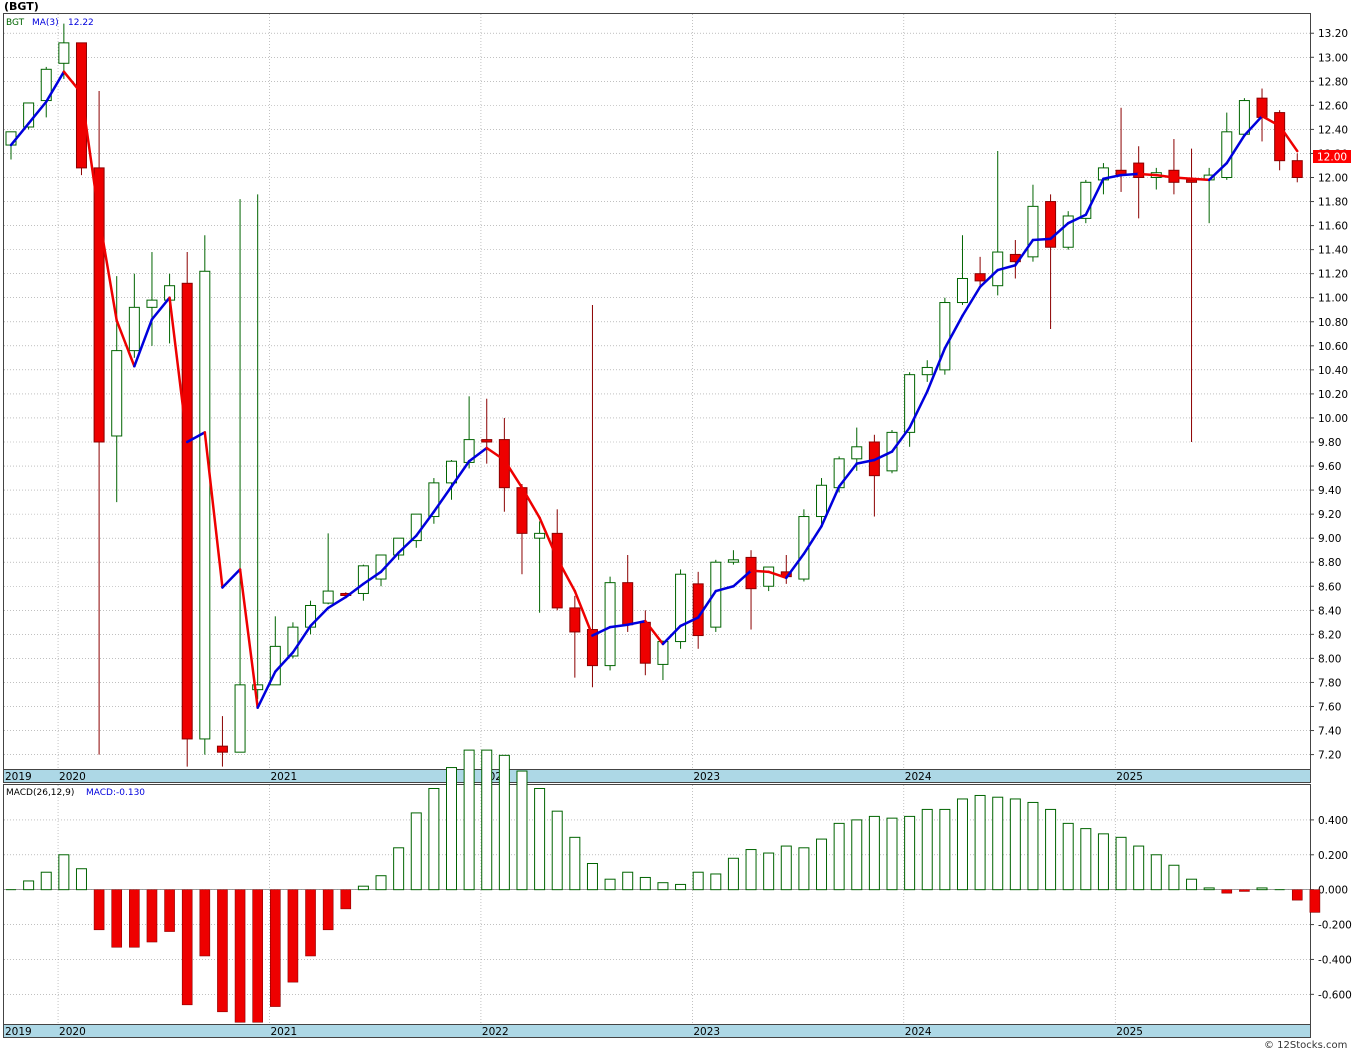  I want to click on price-tick-label: 10.00, so click(1333, 419).